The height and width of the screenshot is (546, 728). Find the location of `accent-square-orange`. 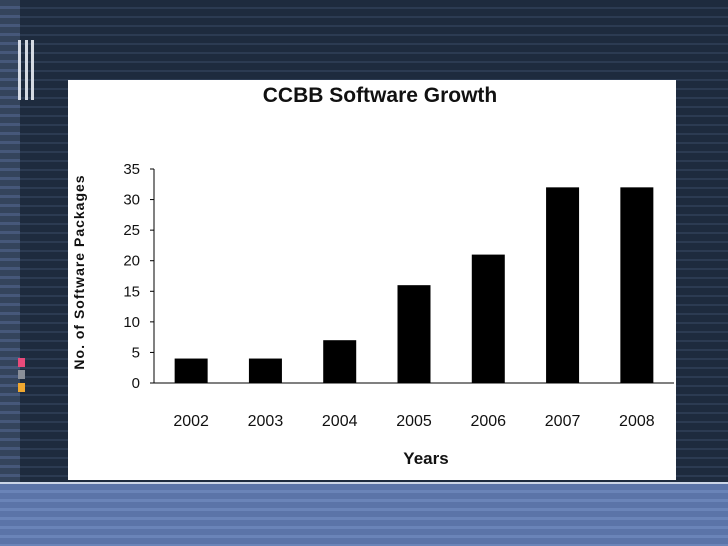

accent-square-orange is located at coordinates (21, 387).